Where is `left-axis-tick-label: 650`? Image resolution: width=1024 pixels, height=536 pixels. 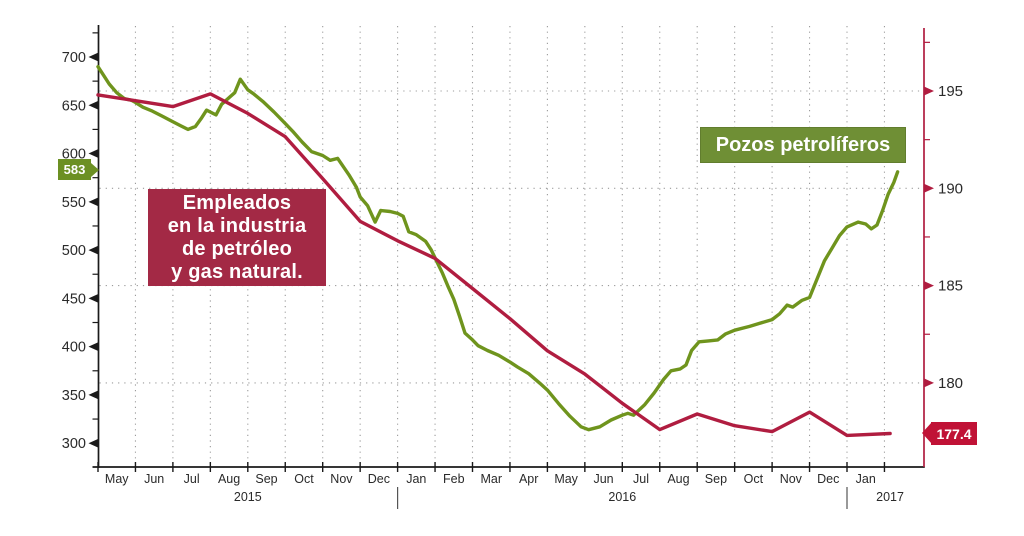 left-axis-tick-label: 650 is located at coordinates (74, 106).